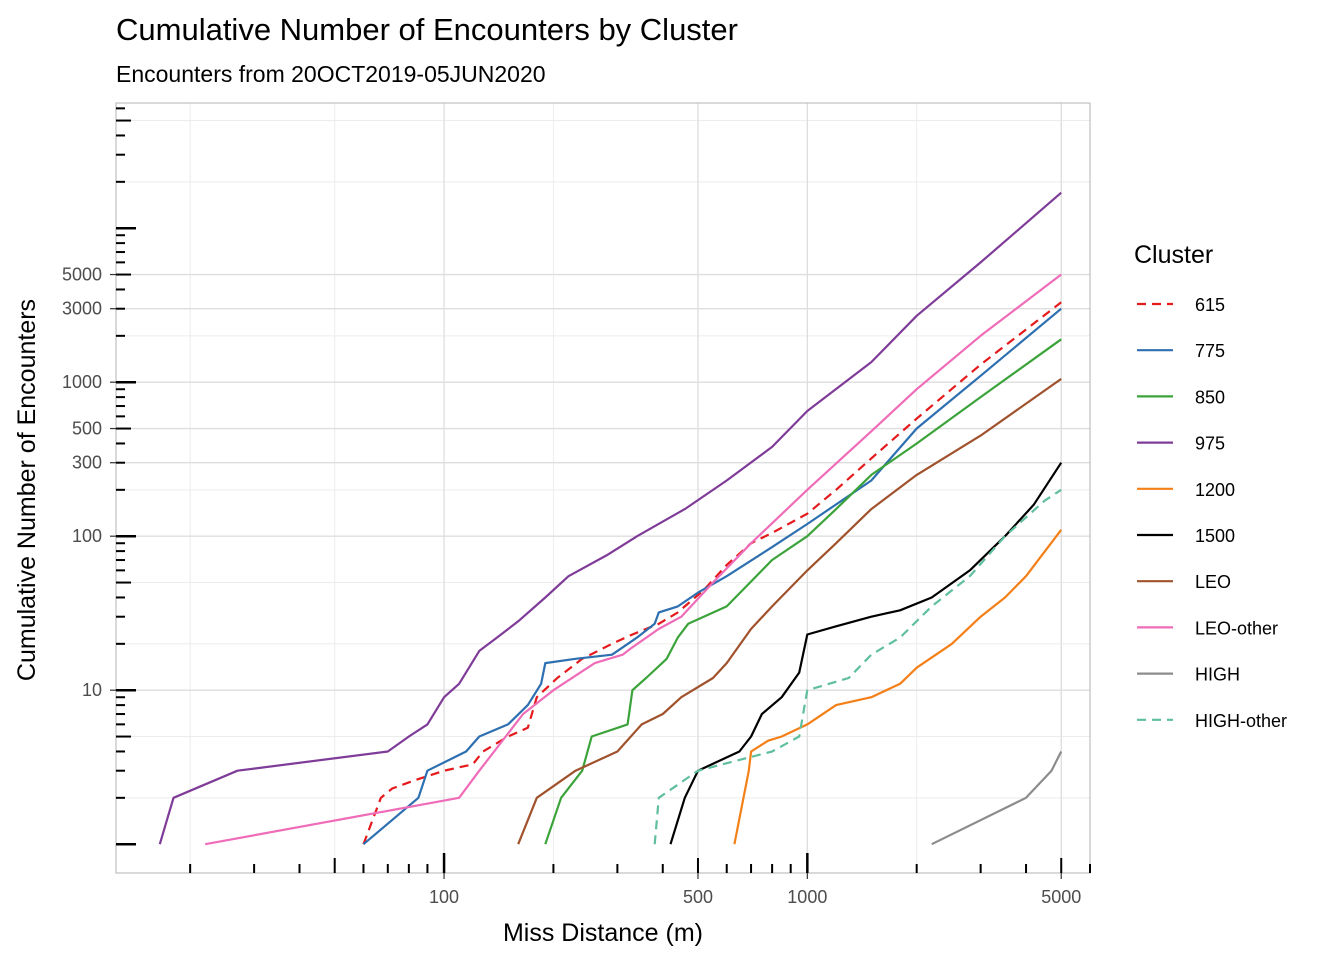  I want to click on legend-label: HIGH, so click(1217, 675).